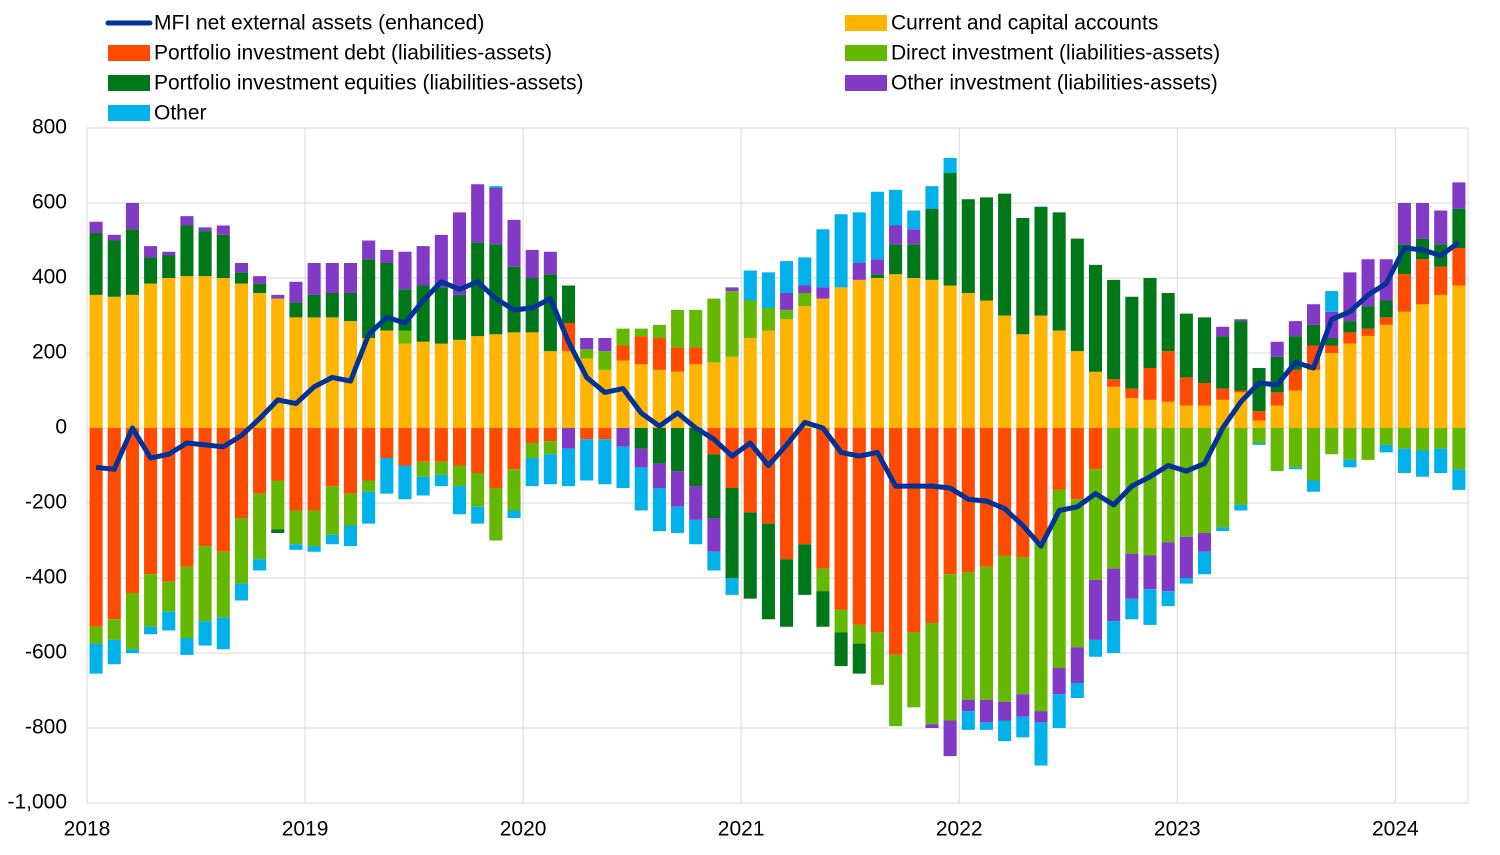  Describe the element at coordinates (46, 652) in the screenshot. I see `y-tick-label: -600` at that location.